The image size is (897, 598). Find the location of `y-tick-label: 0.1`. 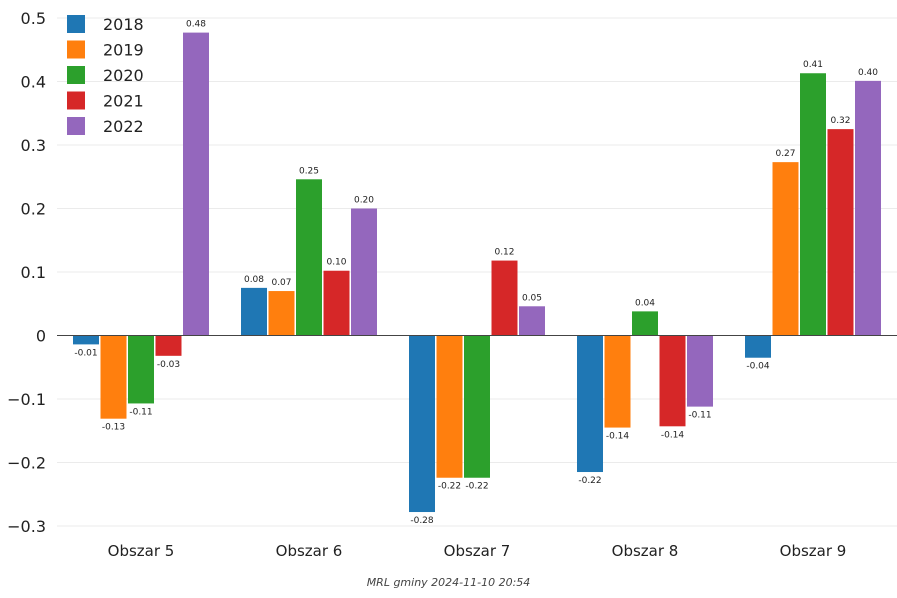

y-tick-label: 0.1 is located at coordinates (33, 272).